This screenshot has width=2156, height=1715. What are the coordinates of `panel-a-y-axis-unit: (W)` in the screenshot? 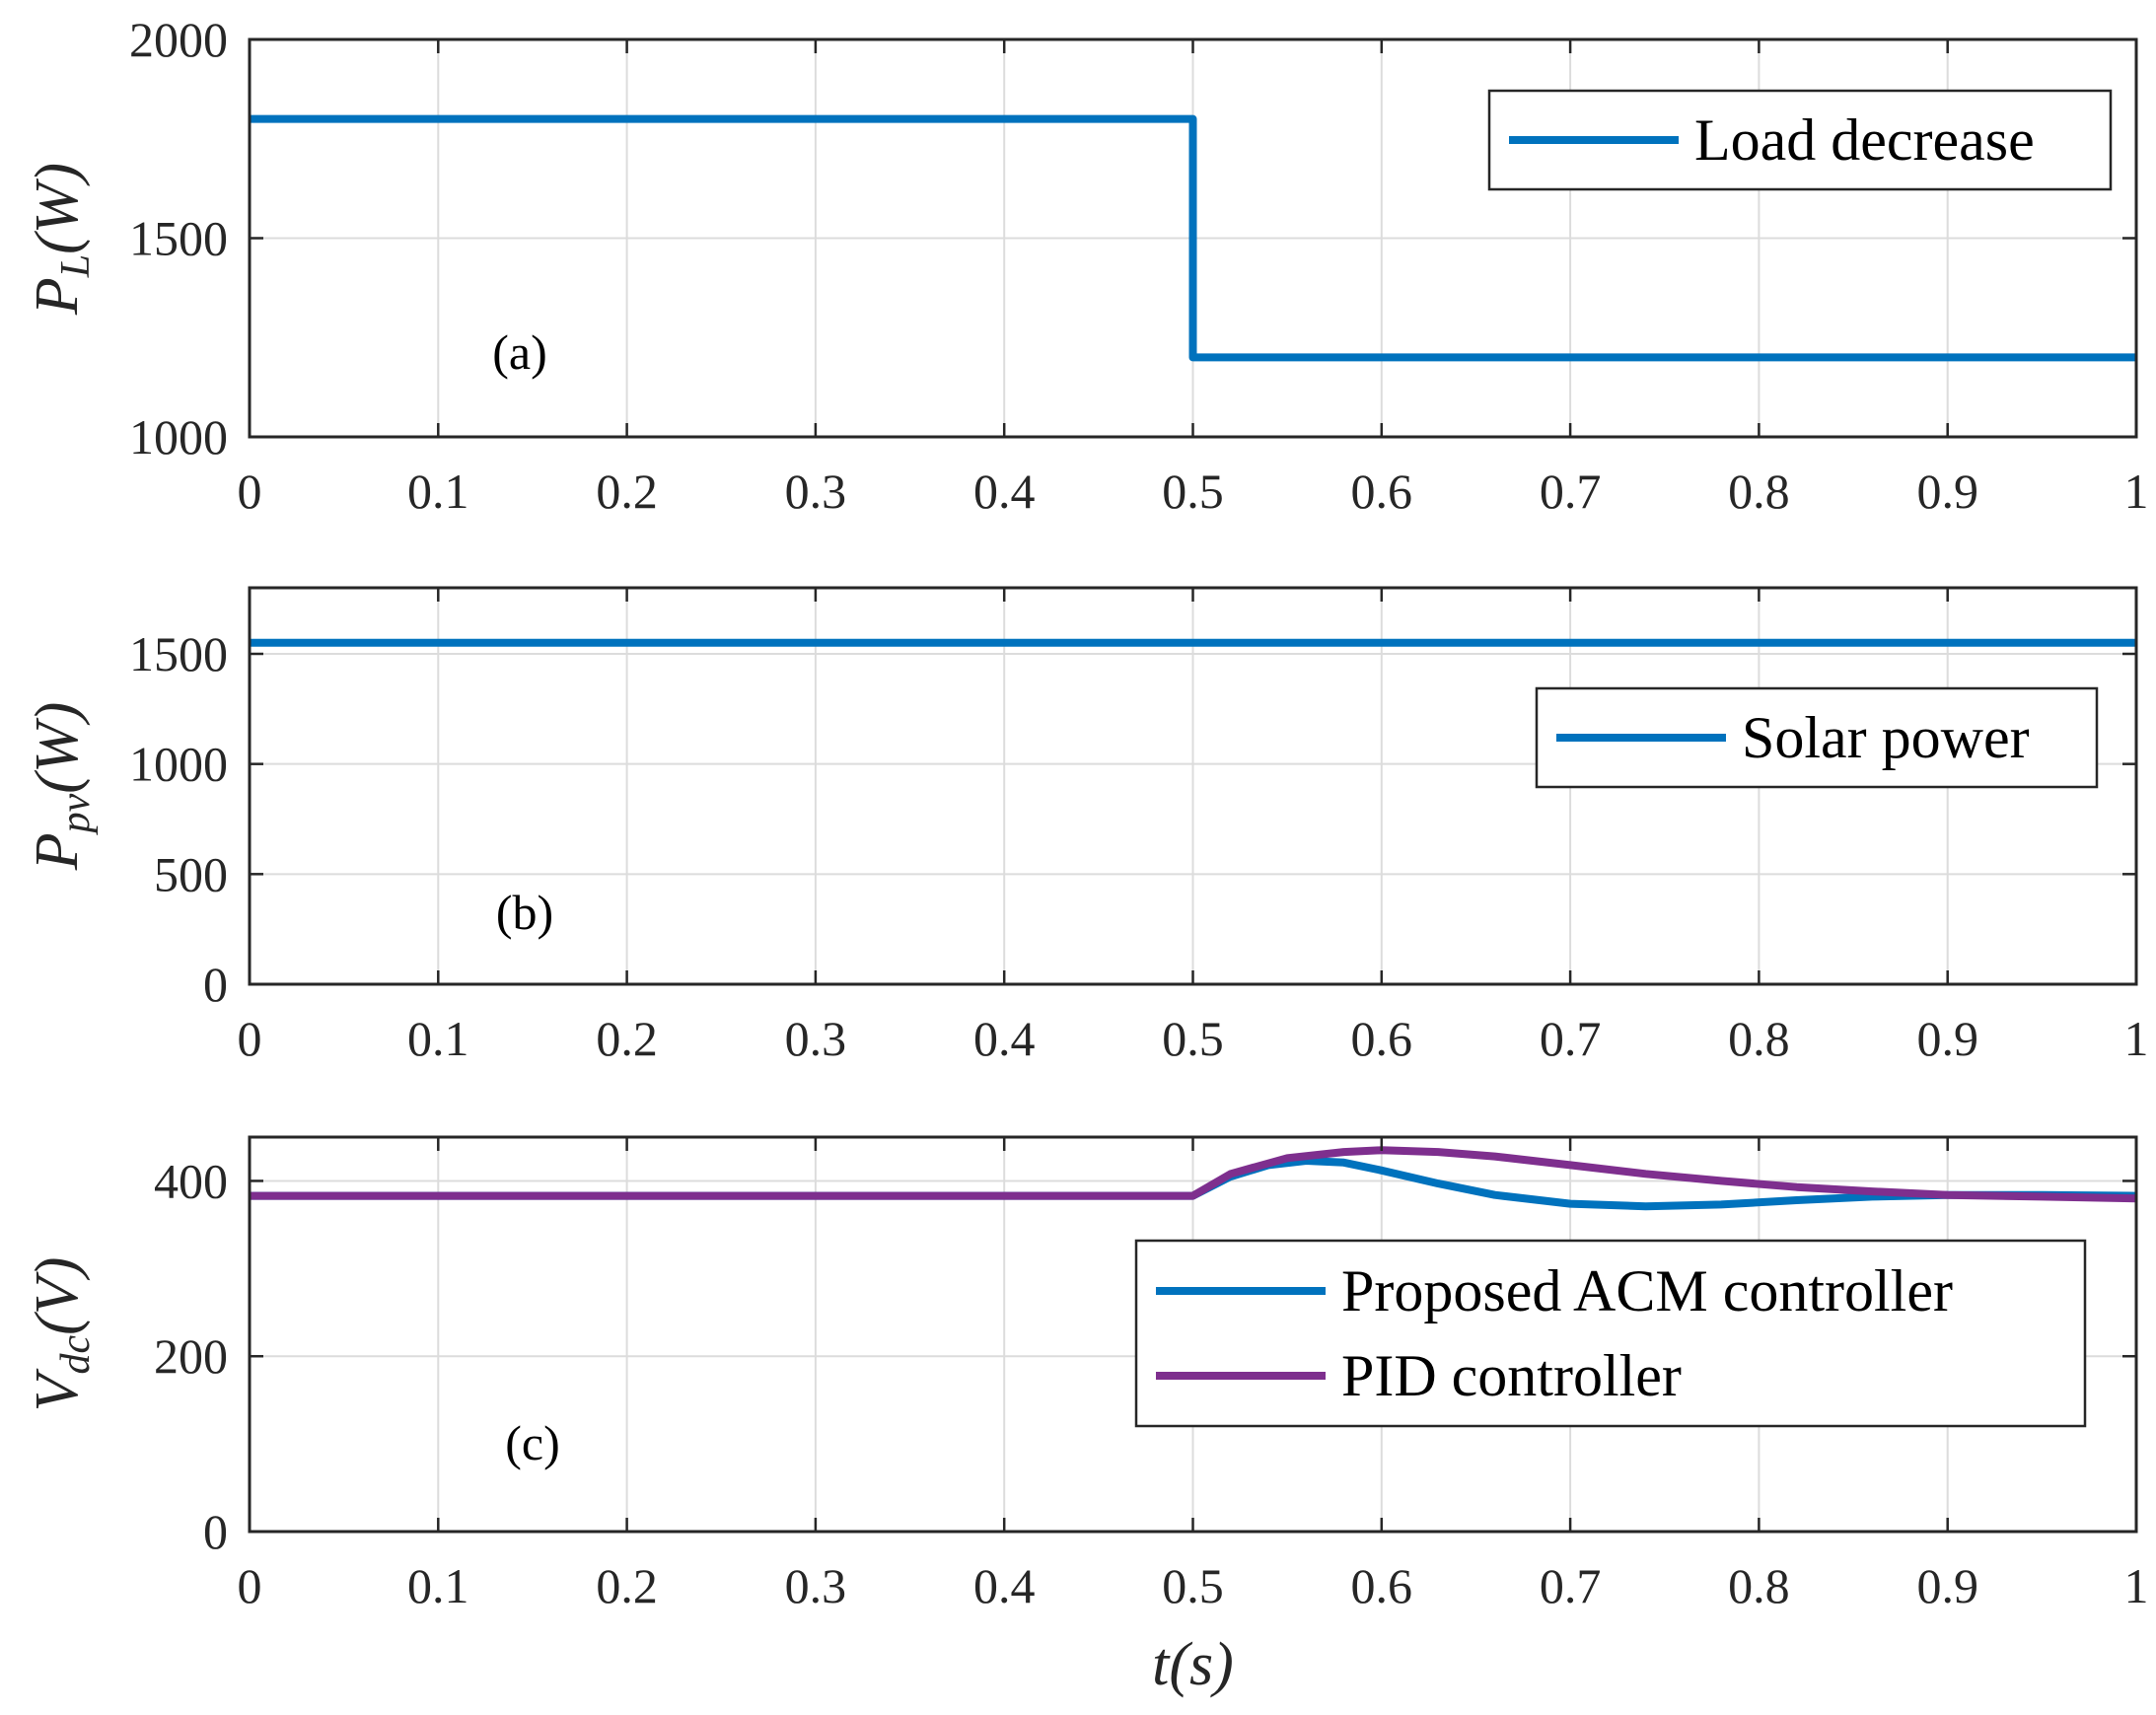 It's located at (57, 208).